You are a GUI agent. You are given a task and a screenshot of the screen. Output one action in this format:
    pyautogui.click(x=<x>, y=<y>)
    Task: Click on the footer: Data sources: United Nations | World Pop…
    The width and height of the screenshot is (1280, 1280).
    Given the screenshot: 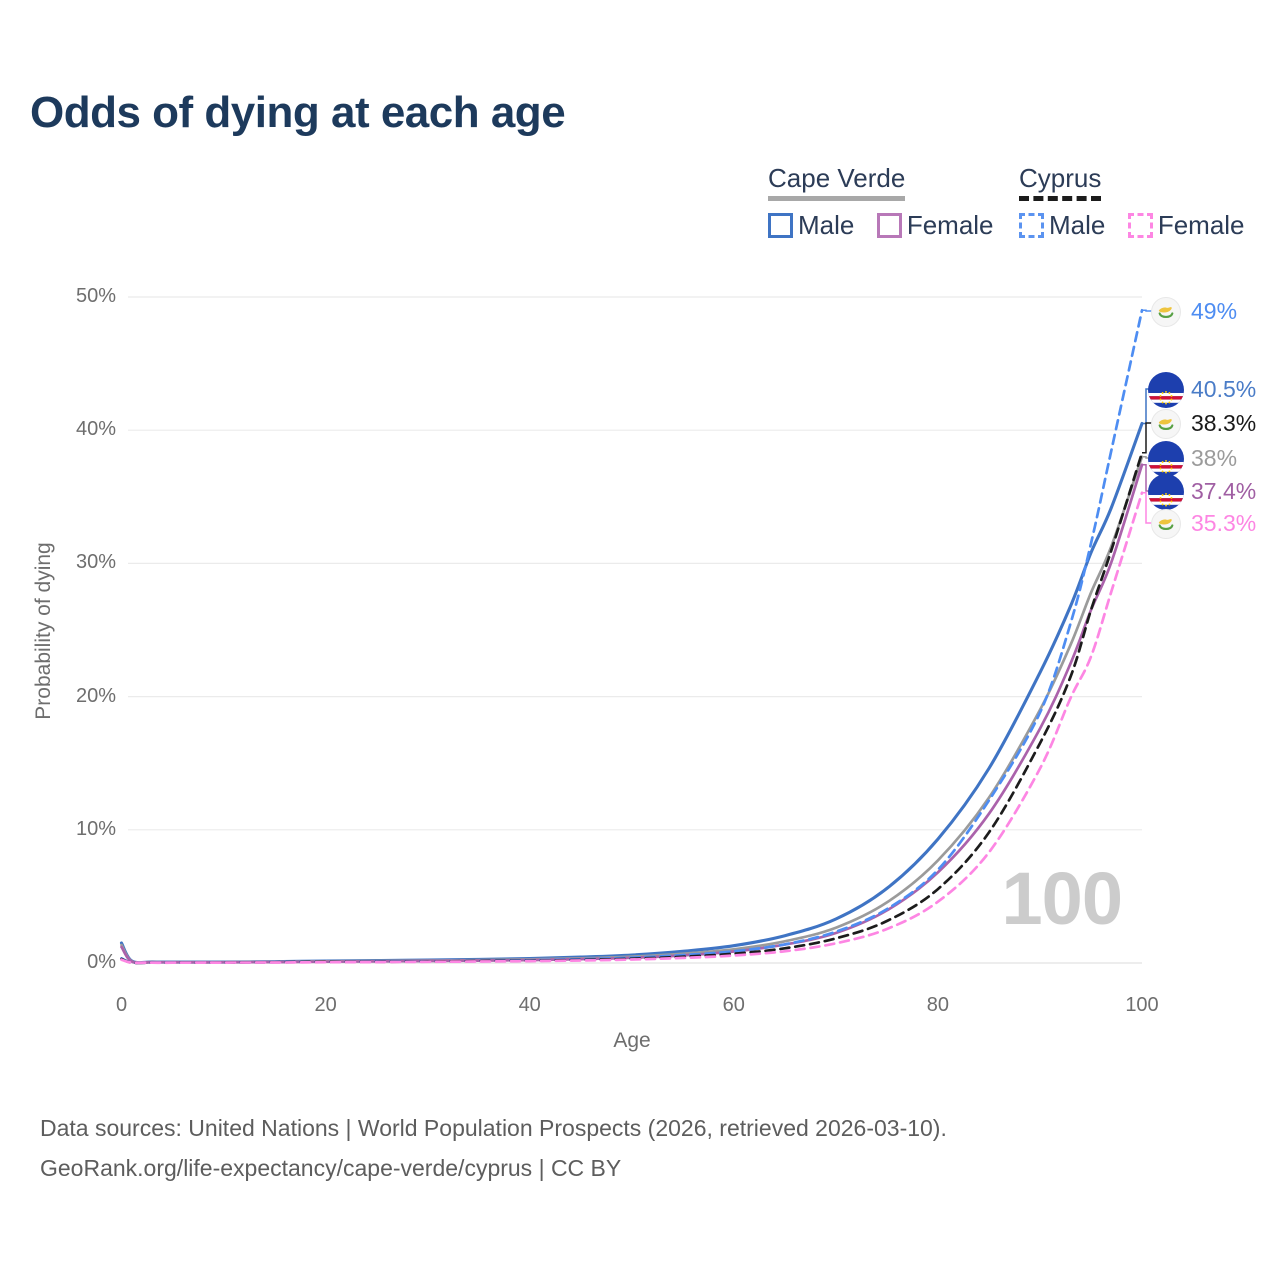 What is the action you would take?
    pyautogui.click(x=493, y=1148)
    